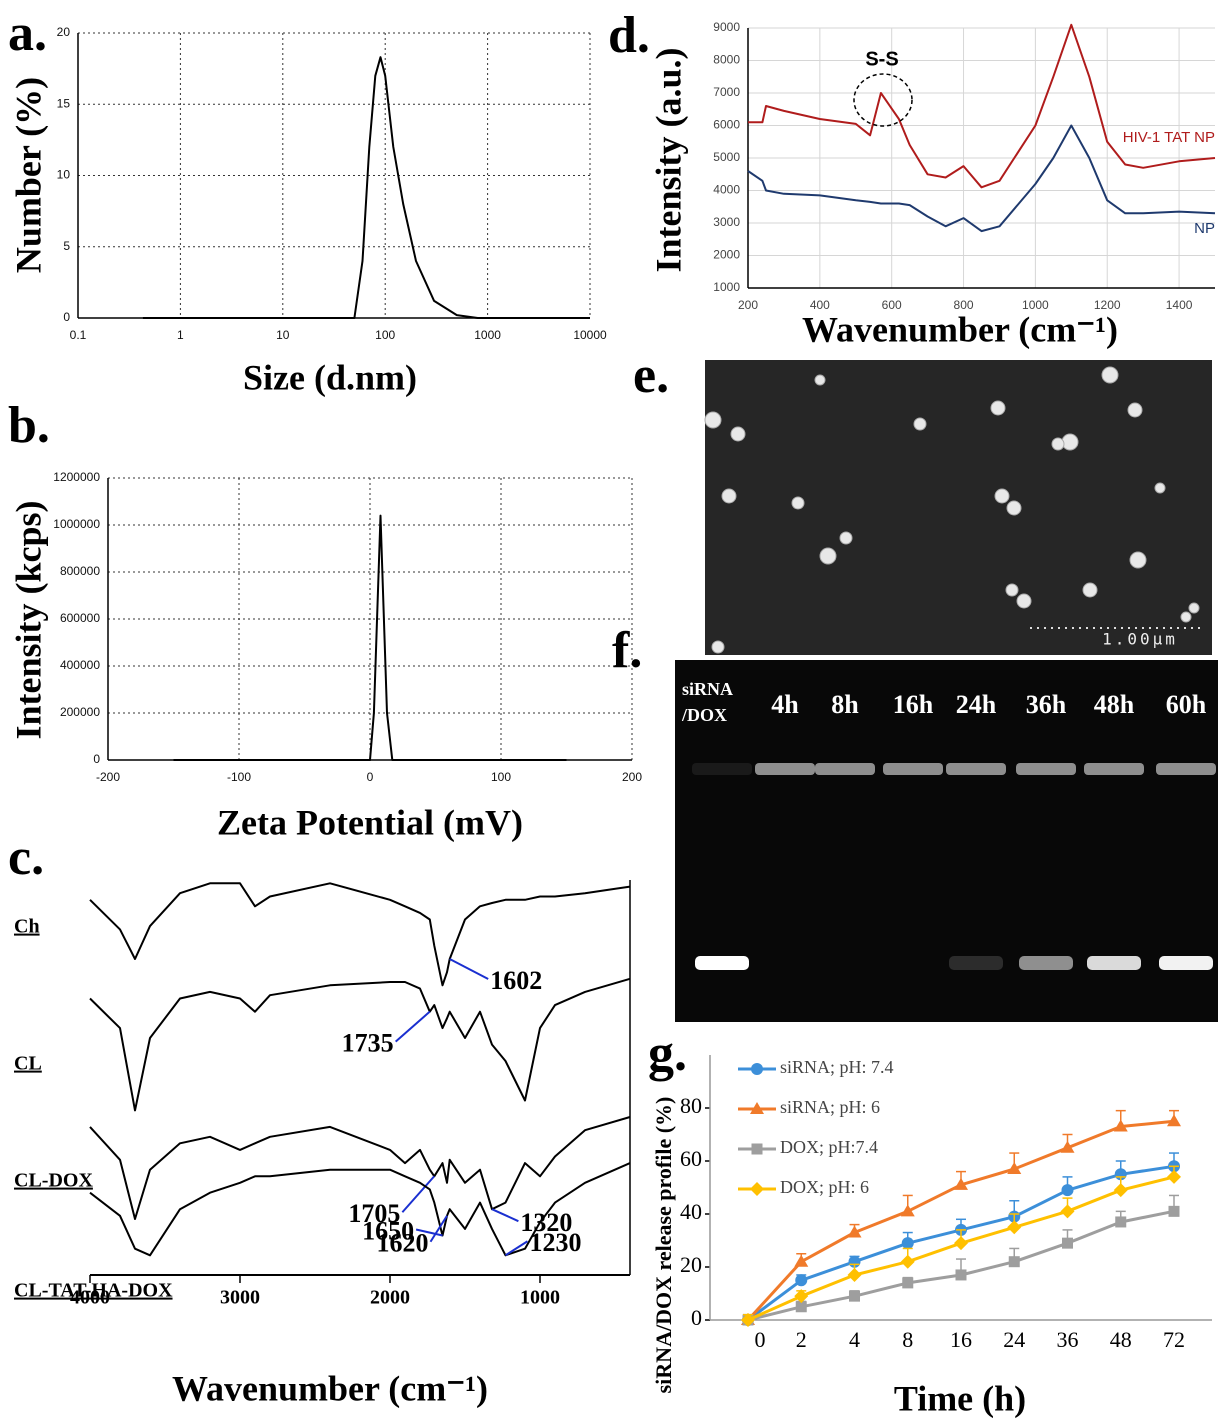  Describe the element at coordinates (829, 1147) in the screenshot. I see `legend-label: DOX; pH:7.4` at that location.